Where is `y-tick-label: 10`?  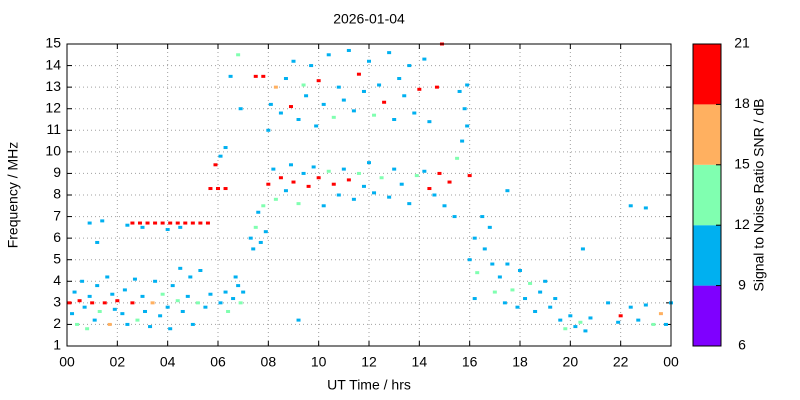
y-tick-label: 10 is located at coordinates (53, 151).